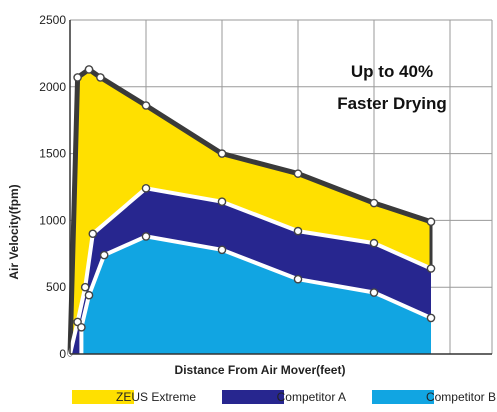 The width and height of the screenshot is (497, 412). Describe the element at coordinates (392, 71) in the screenshot. I see `annotation-line-1: Up to 40%` at that location.